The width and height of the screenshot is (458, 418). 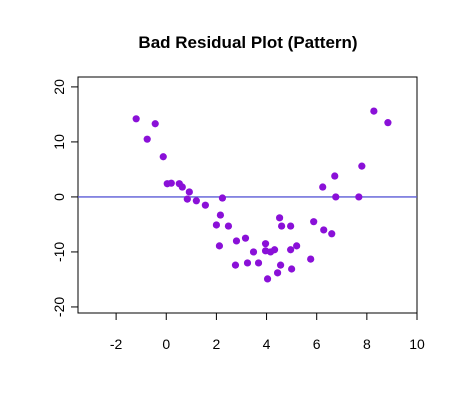 What do you see at coordinates (59, 307) in the screenshot?
I see `y-tick-label: -20` at bounding box center [59, 307].